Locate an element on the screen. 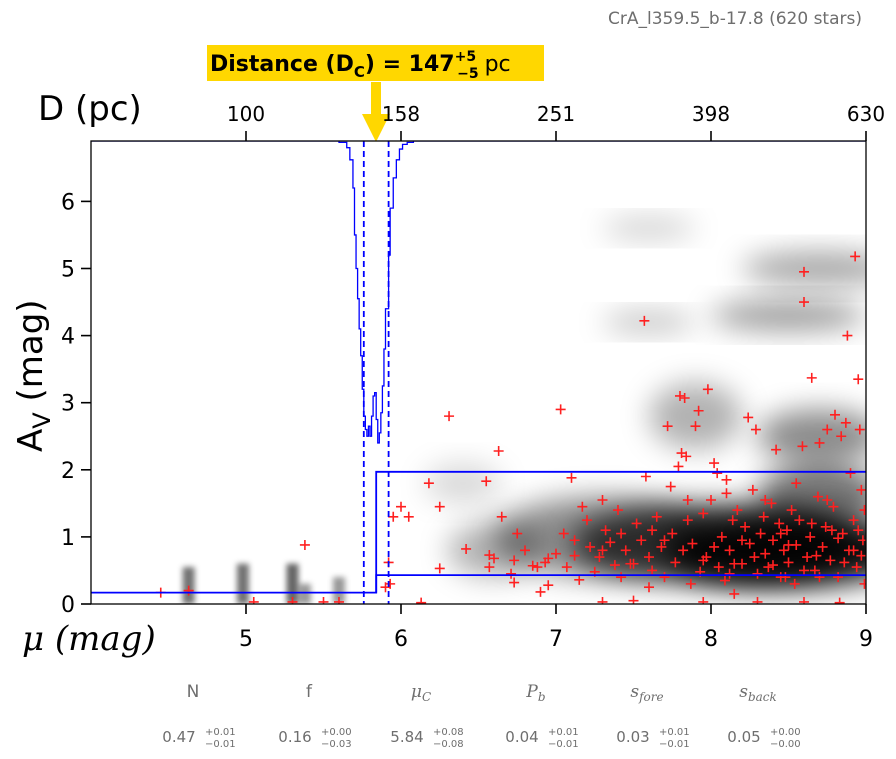  param-name-1: f is located at coordinates (309, 692).